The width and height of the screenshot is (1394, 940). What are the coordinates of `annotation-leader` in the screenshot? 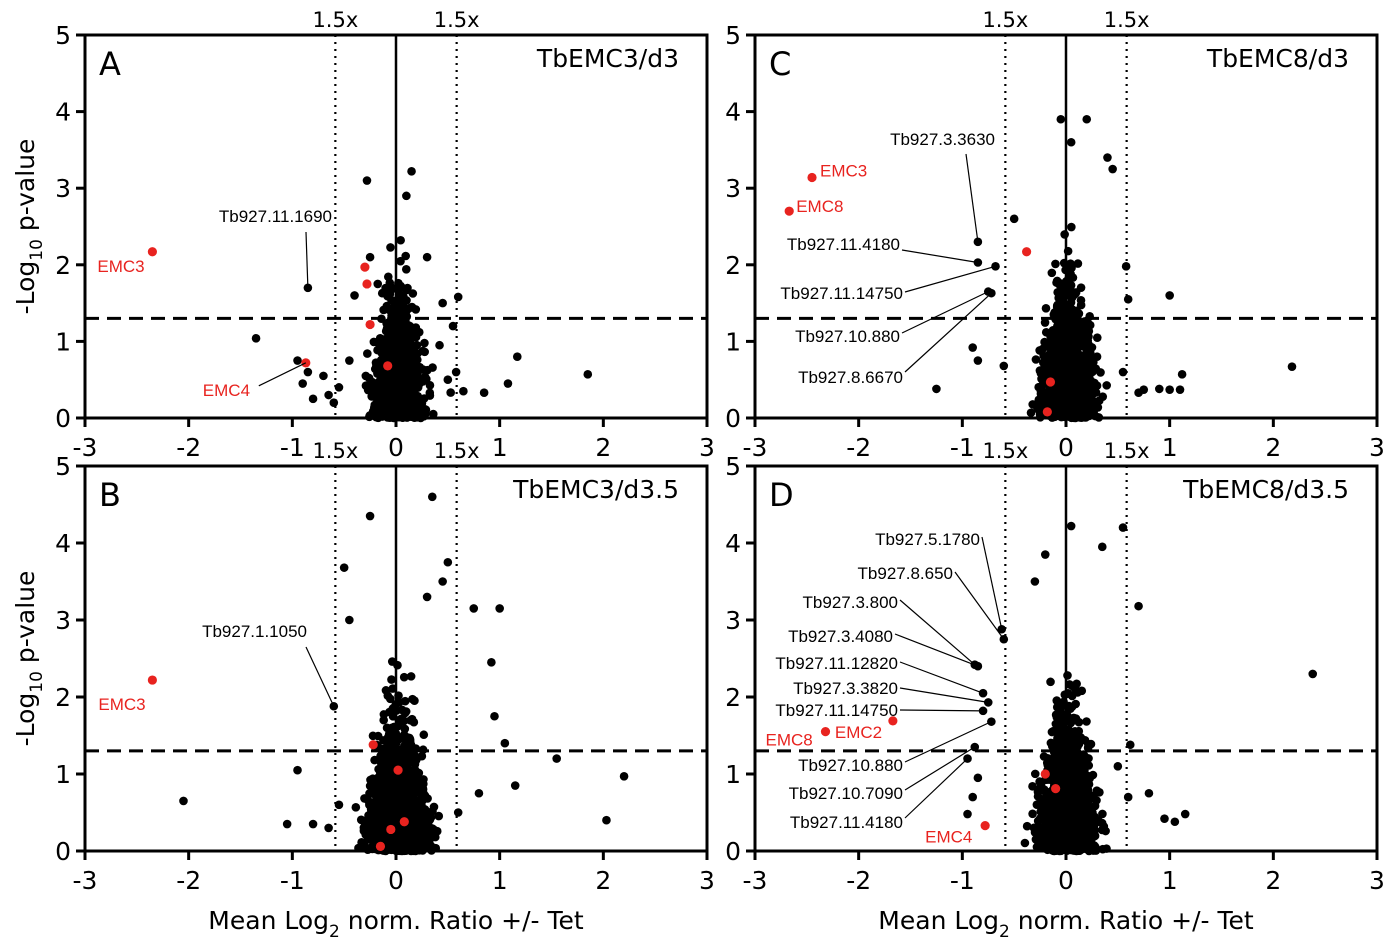 It's located at (282, 374).